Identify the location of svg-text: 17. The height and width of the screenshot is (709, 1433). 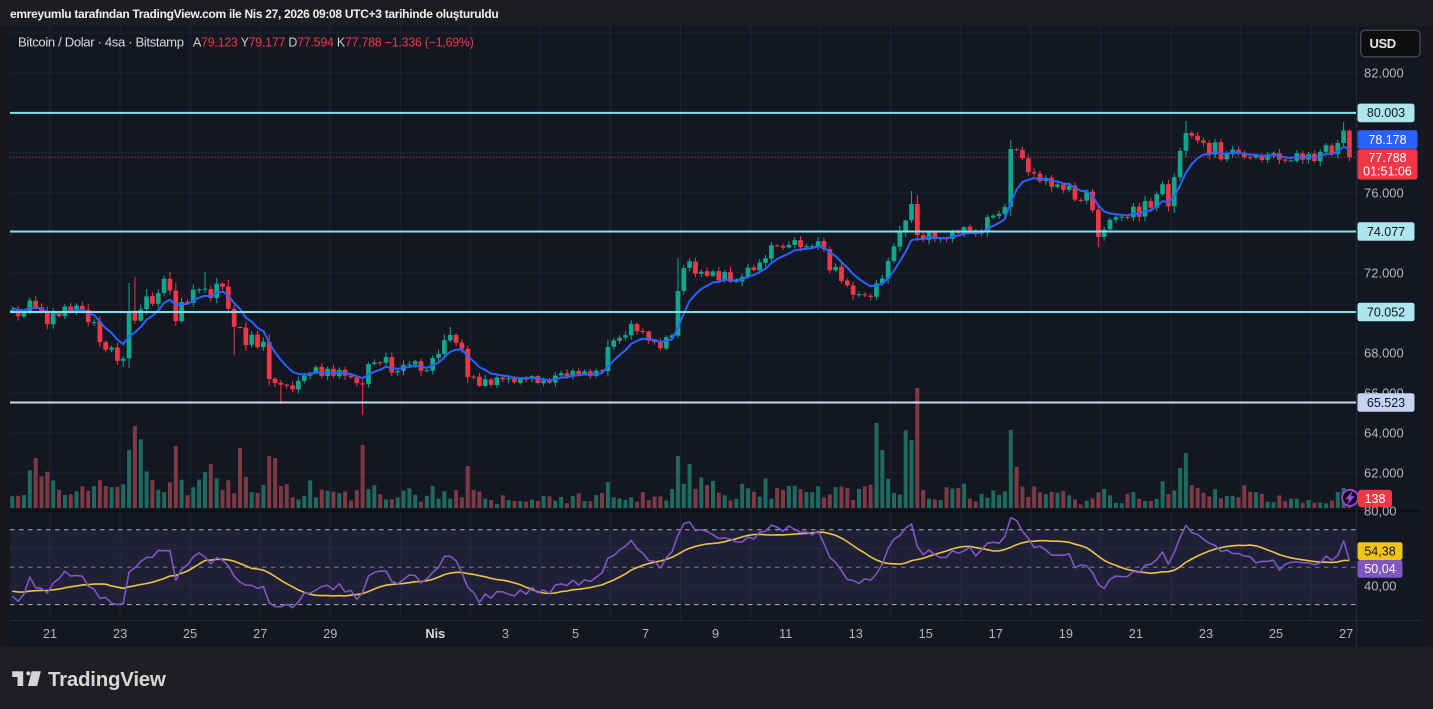
(996, 633).